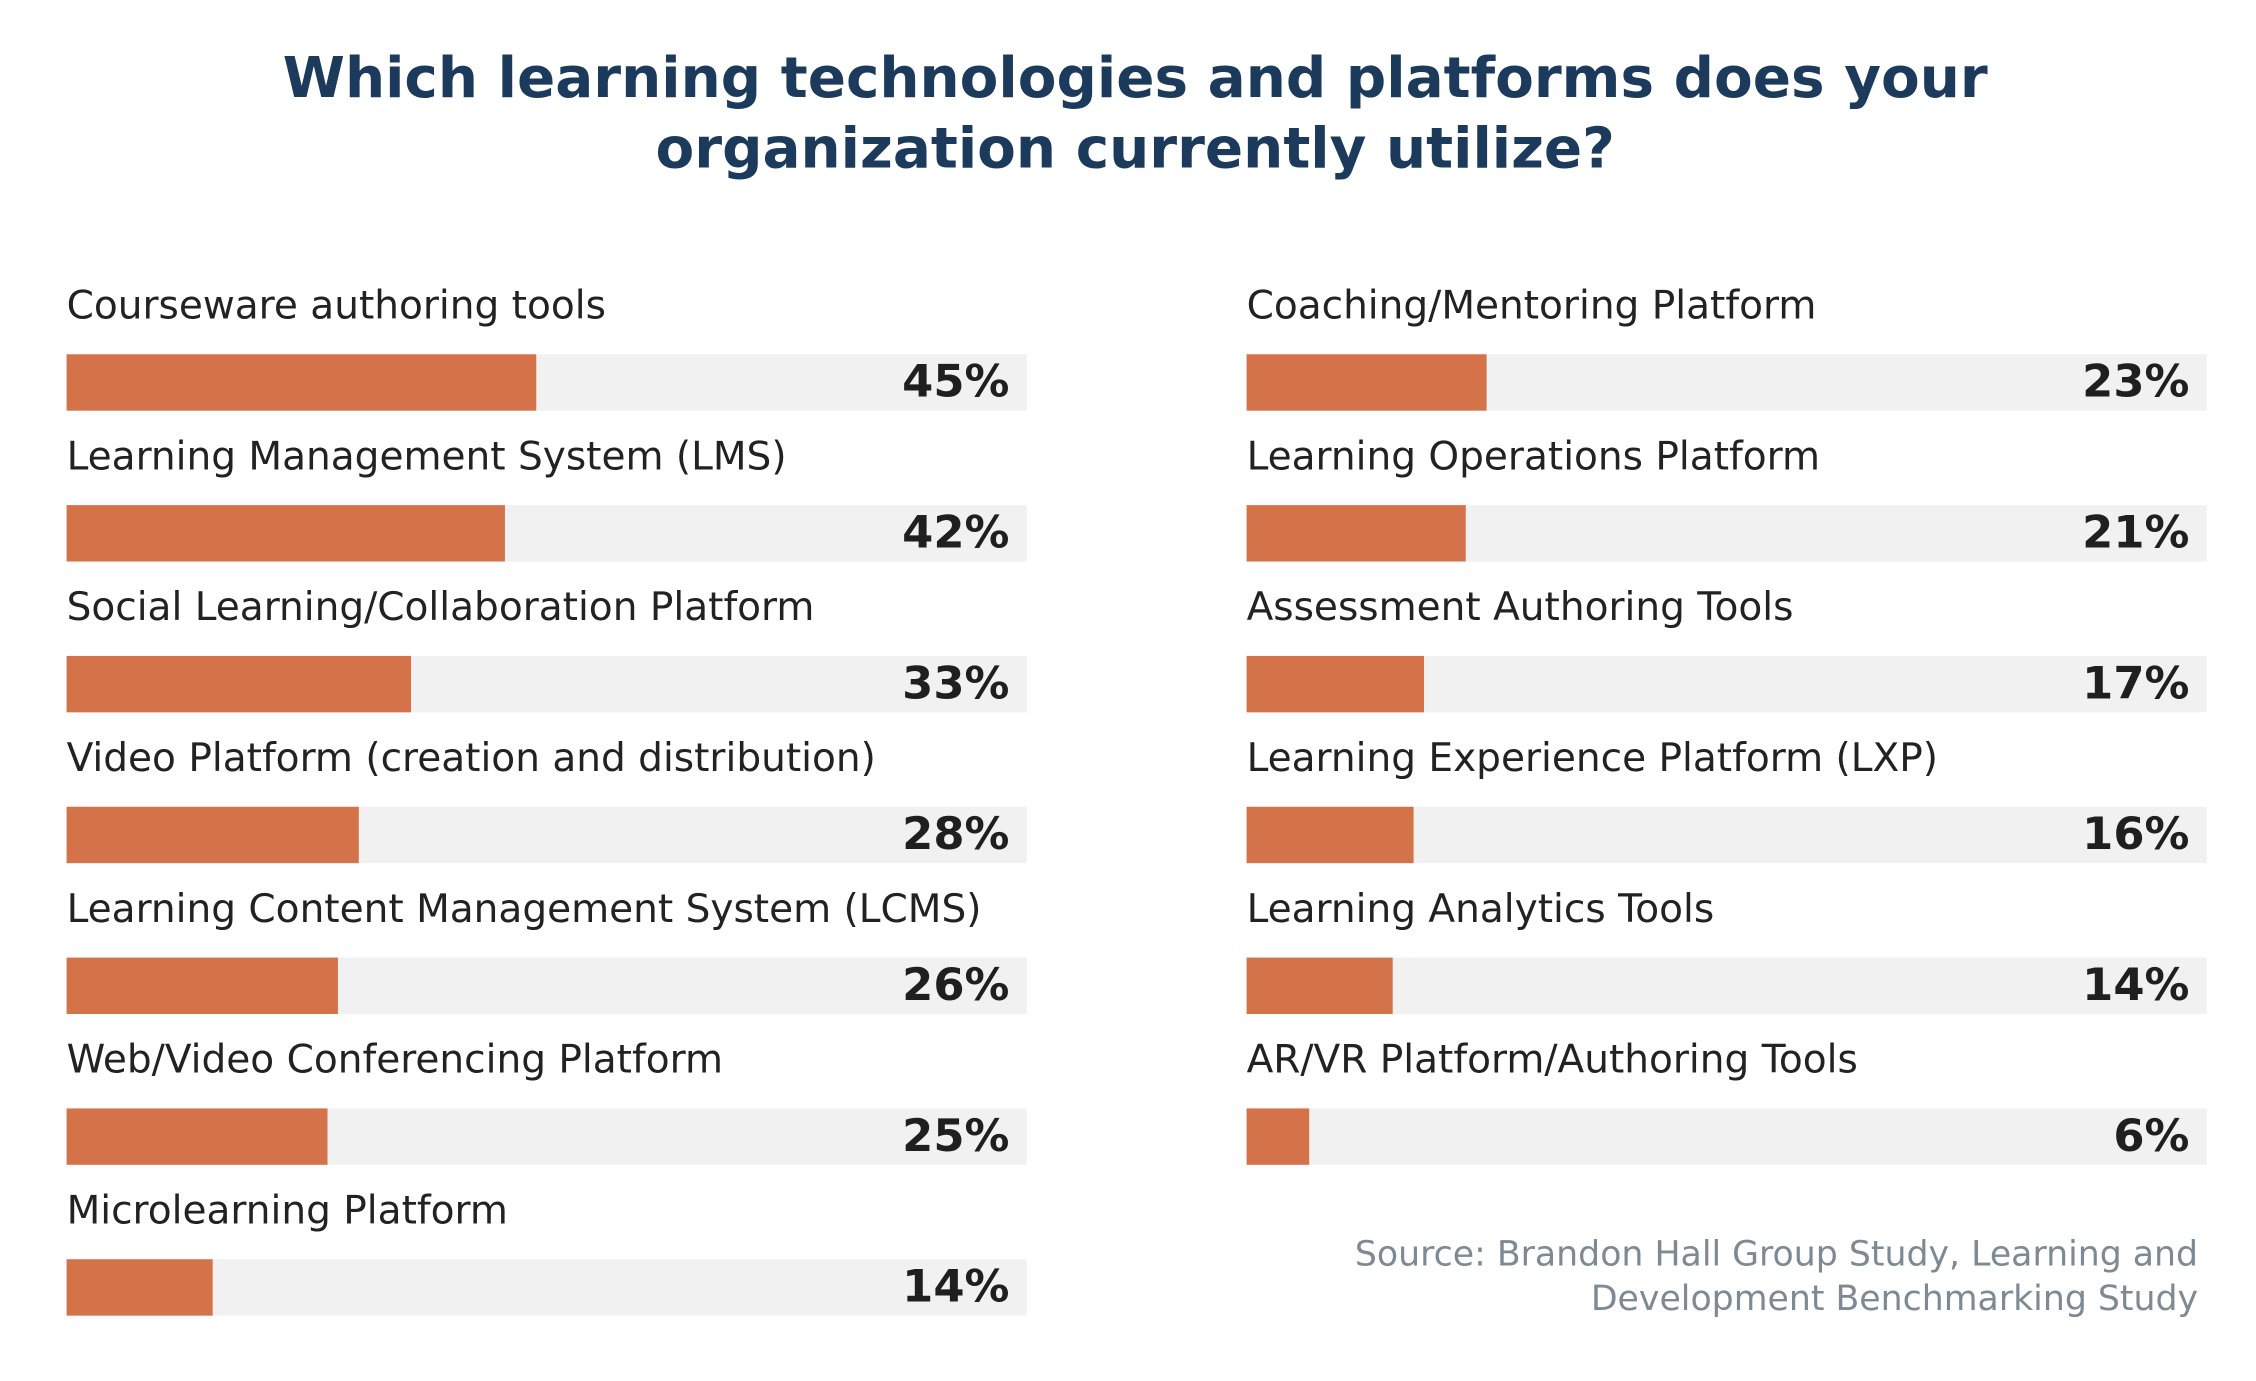 This screenshot has height=1381, width=2256. Describe the element at coordinates (1533, 456) in the screenshot. I see `category-label: Learning Operations Platform` at that location.